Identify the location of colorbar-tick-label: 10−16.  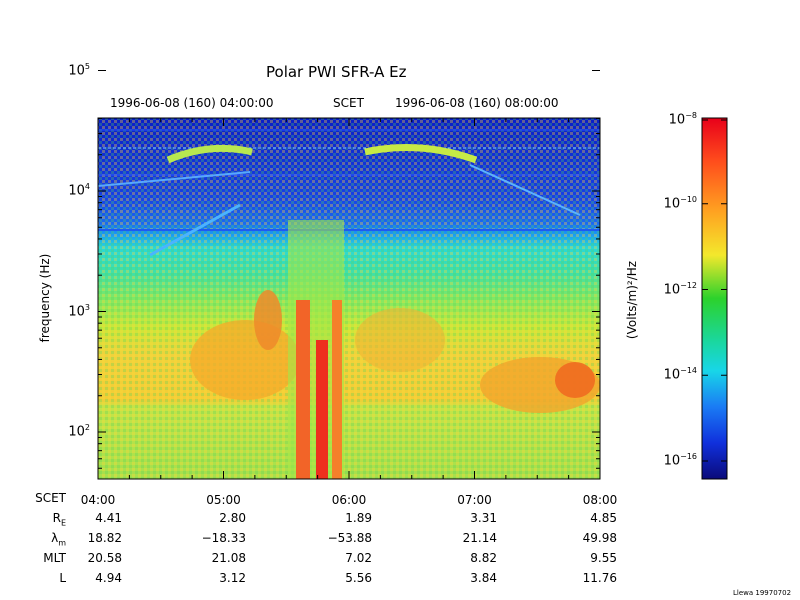
(680, 460).